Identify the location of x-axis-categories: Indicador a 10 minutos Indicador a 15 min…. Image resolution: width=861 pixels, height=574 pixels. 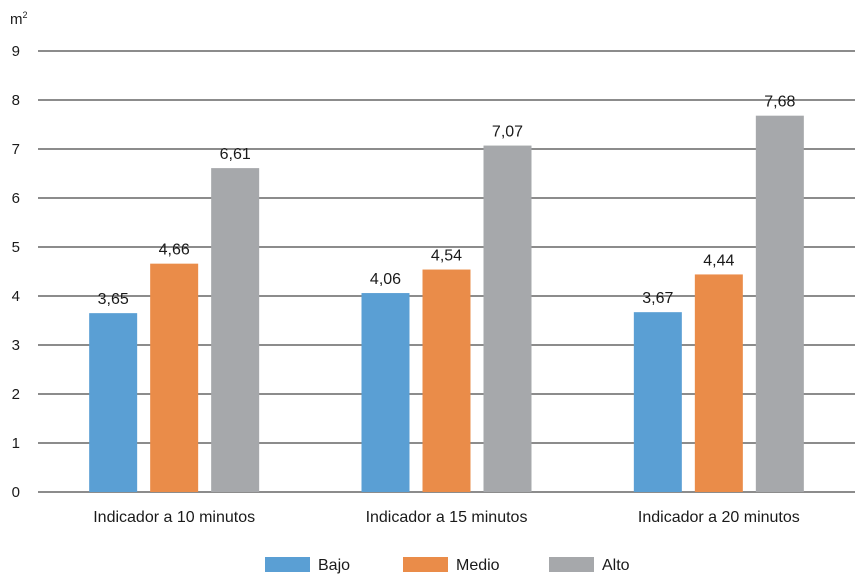
(446, 517).